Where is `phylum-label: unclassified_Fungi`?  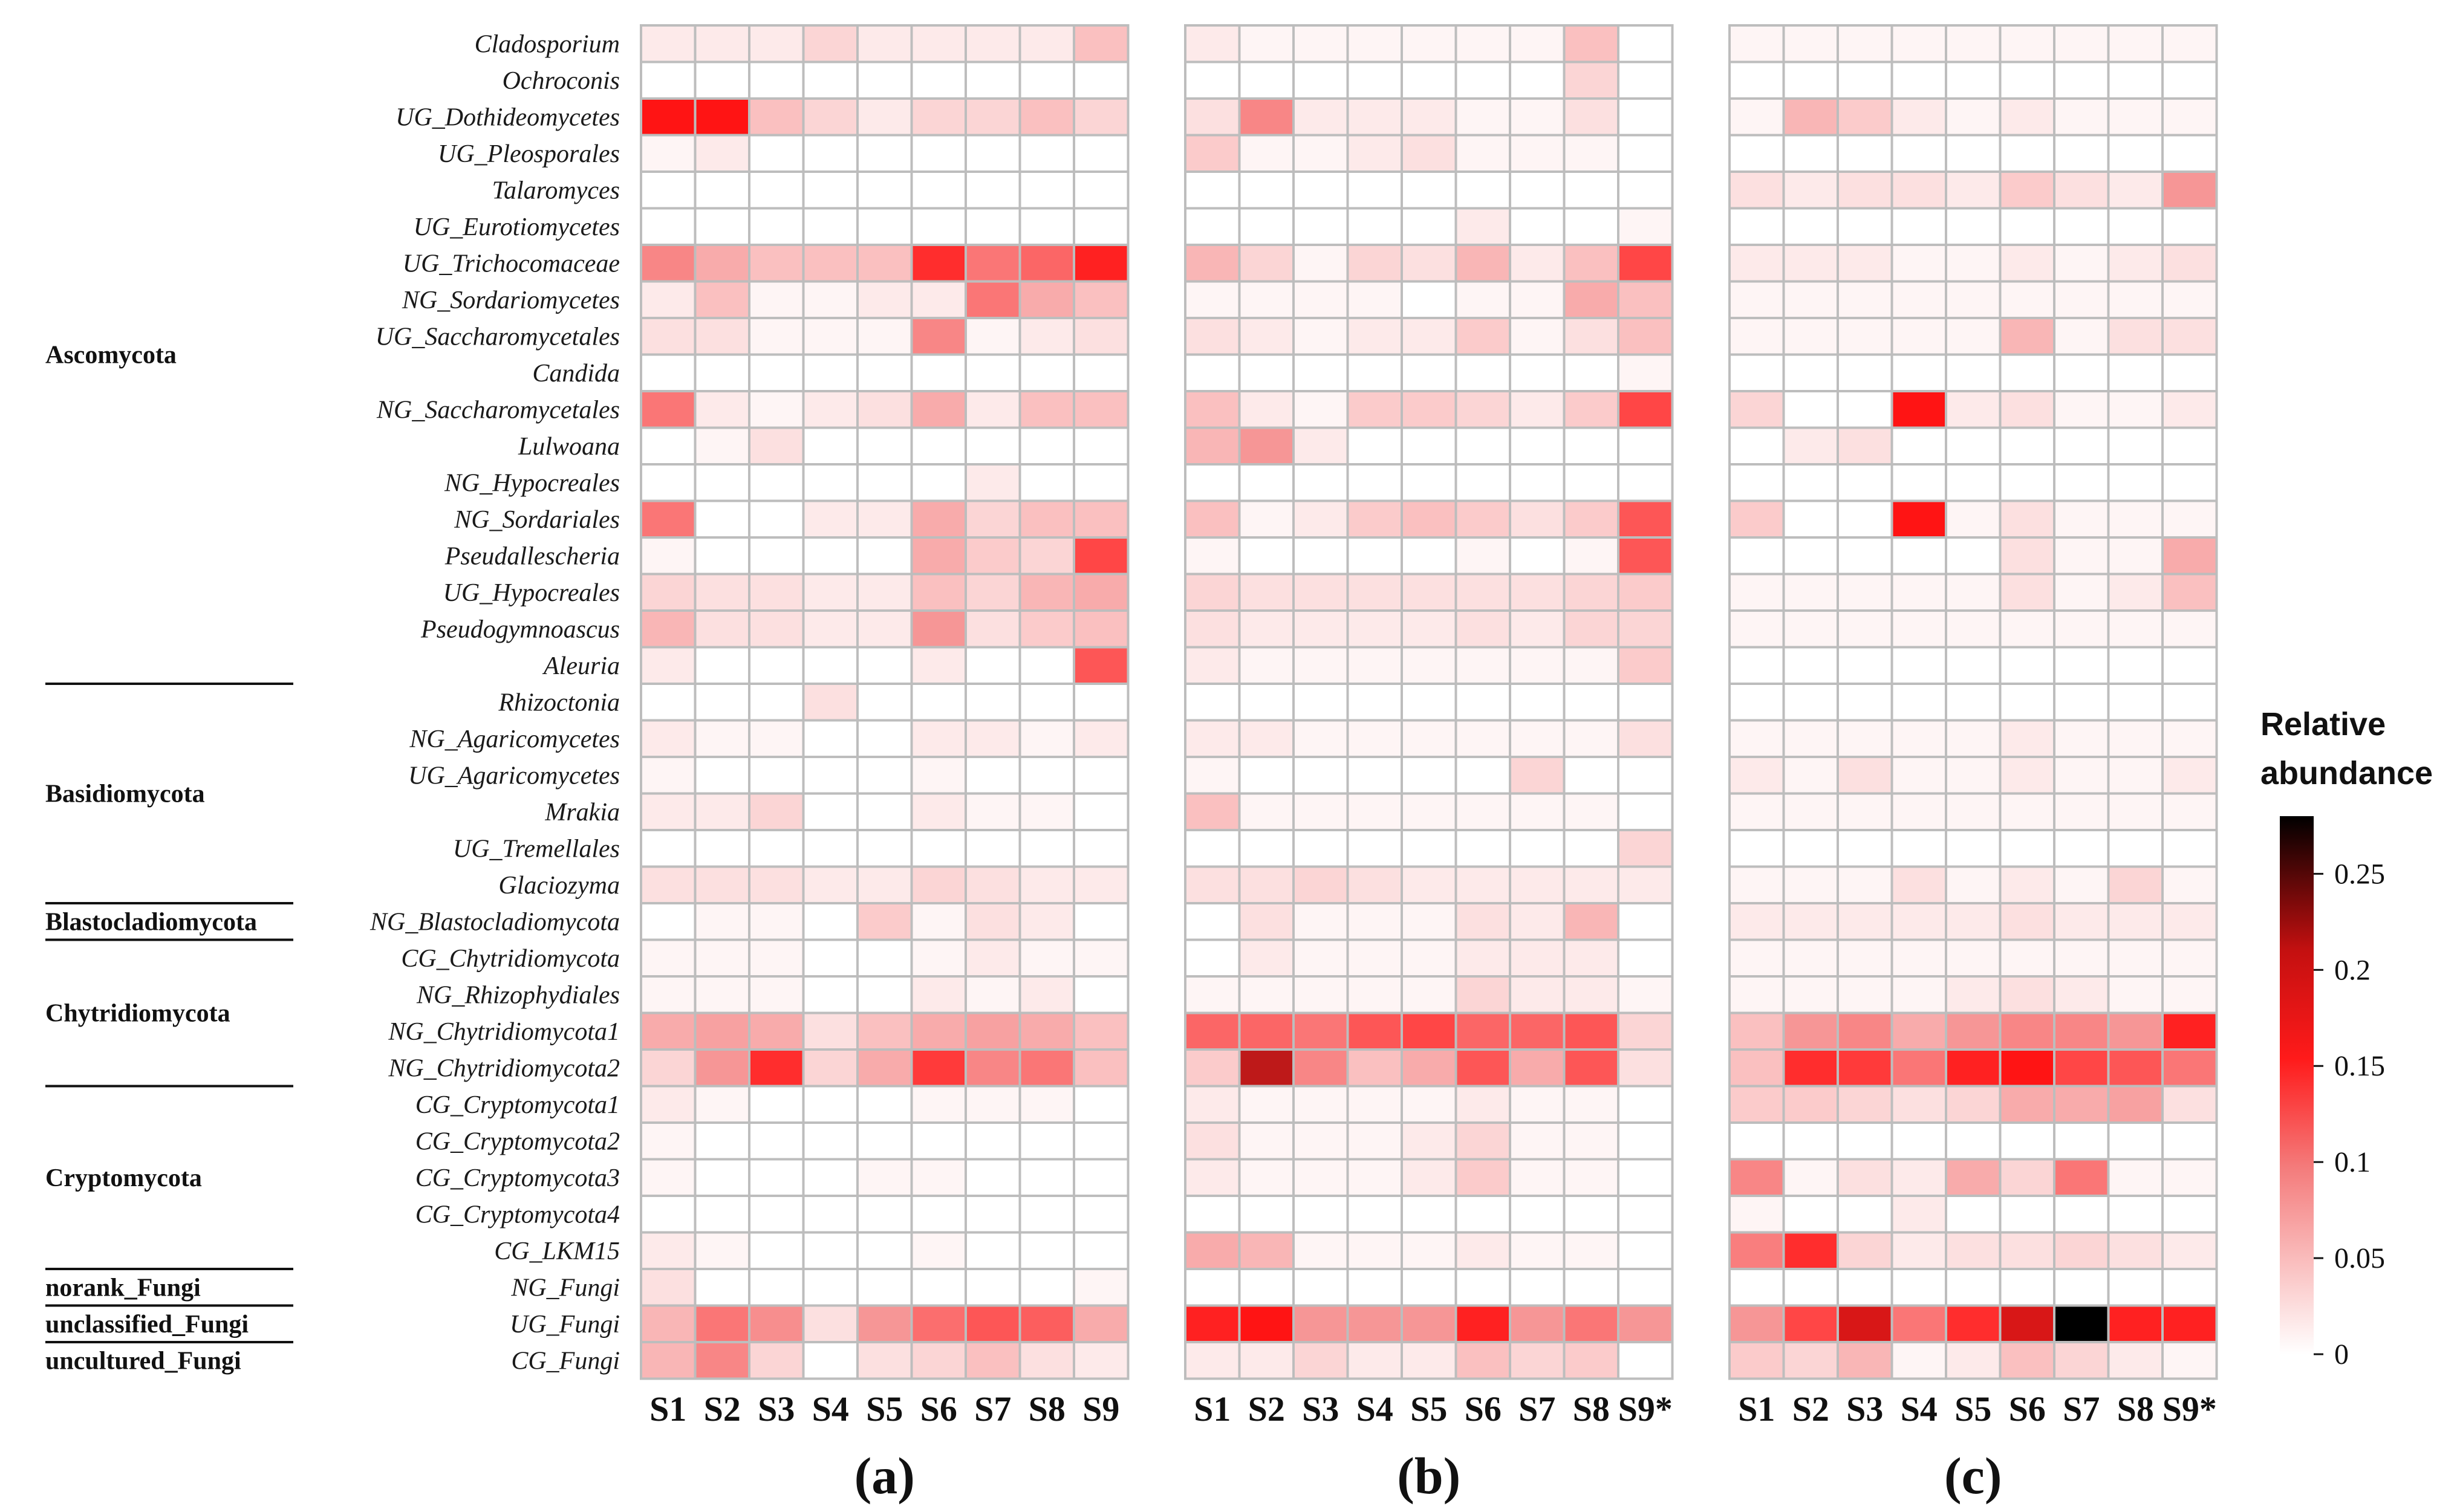
phylum-label: unclassified_Fungi is located at coordinates (147, 1324).